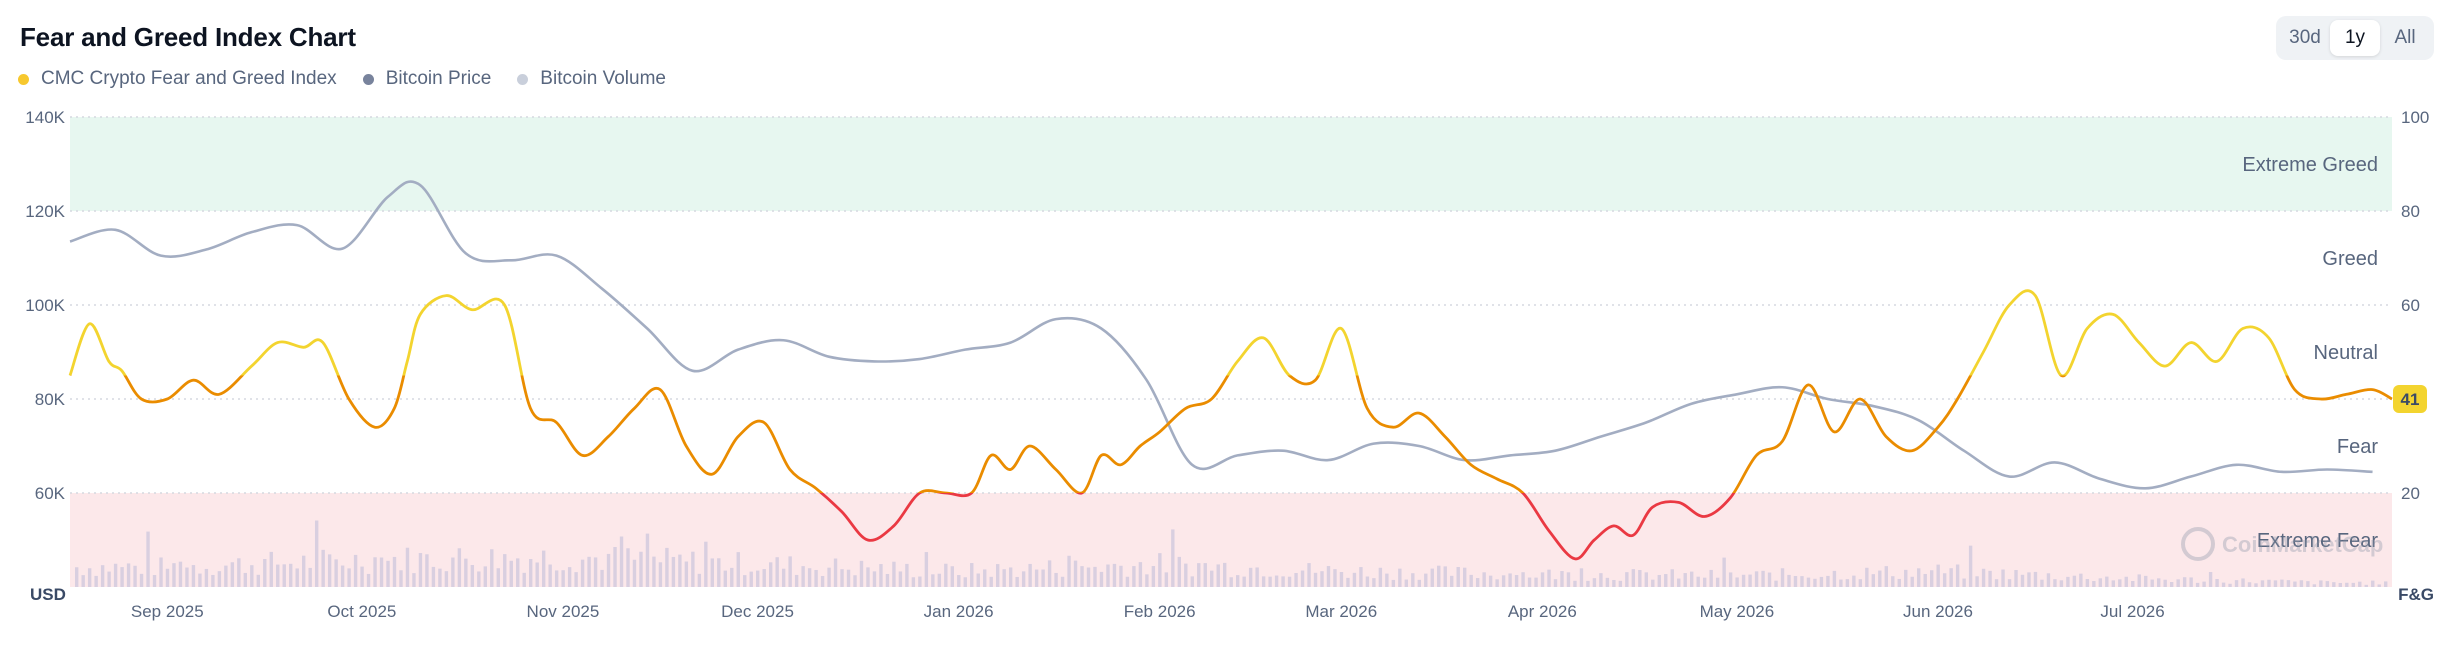 The height and width of the screenshot is (648, 2448). Describe the element at coordinates (189, 78) in the screenshot. I see `legend-label-fear-greed: CMC Crypto Fear and Greed Index` at that location.